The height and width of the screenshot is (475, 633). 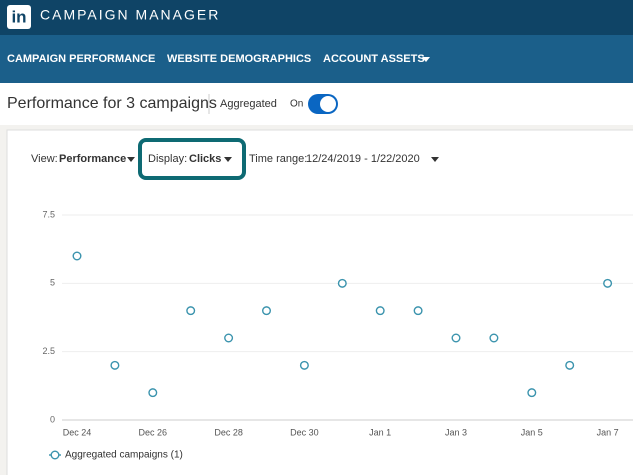 I want to click on y-tick-label: 0, so click(x=52, y=419).